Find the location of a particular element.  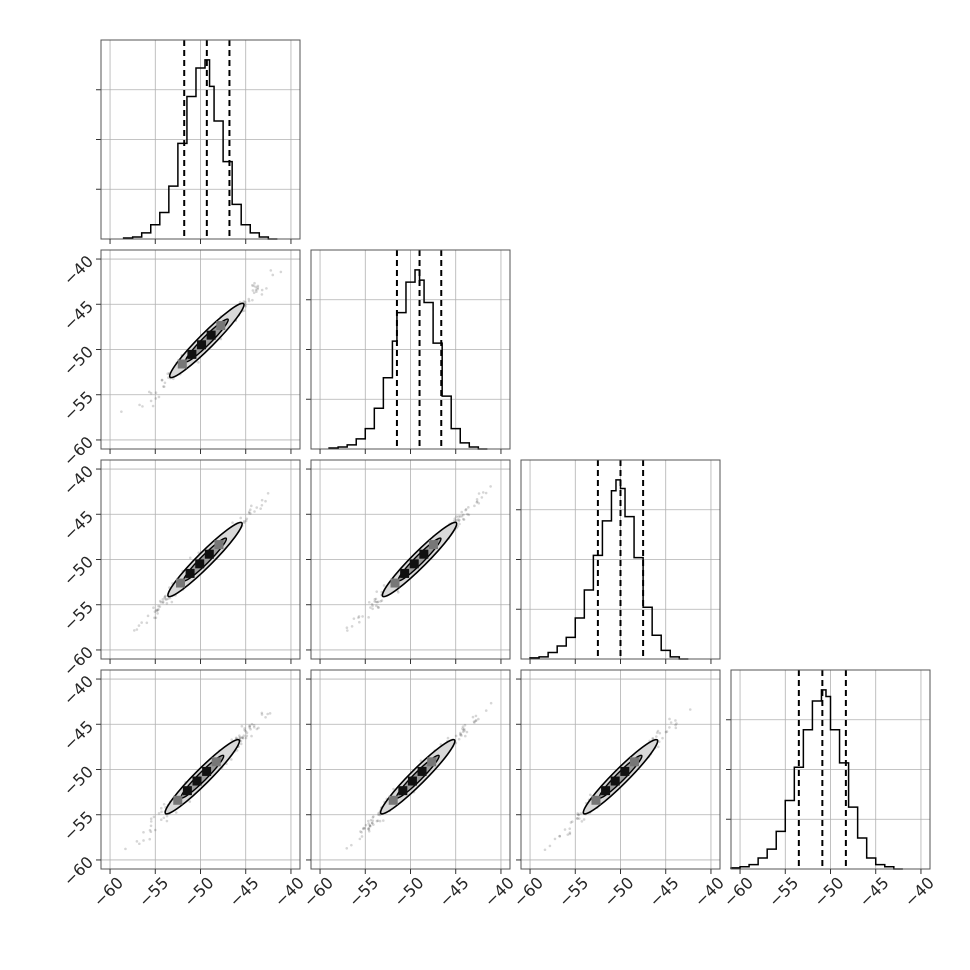

histogram-step is located at coordinates (816, 779).